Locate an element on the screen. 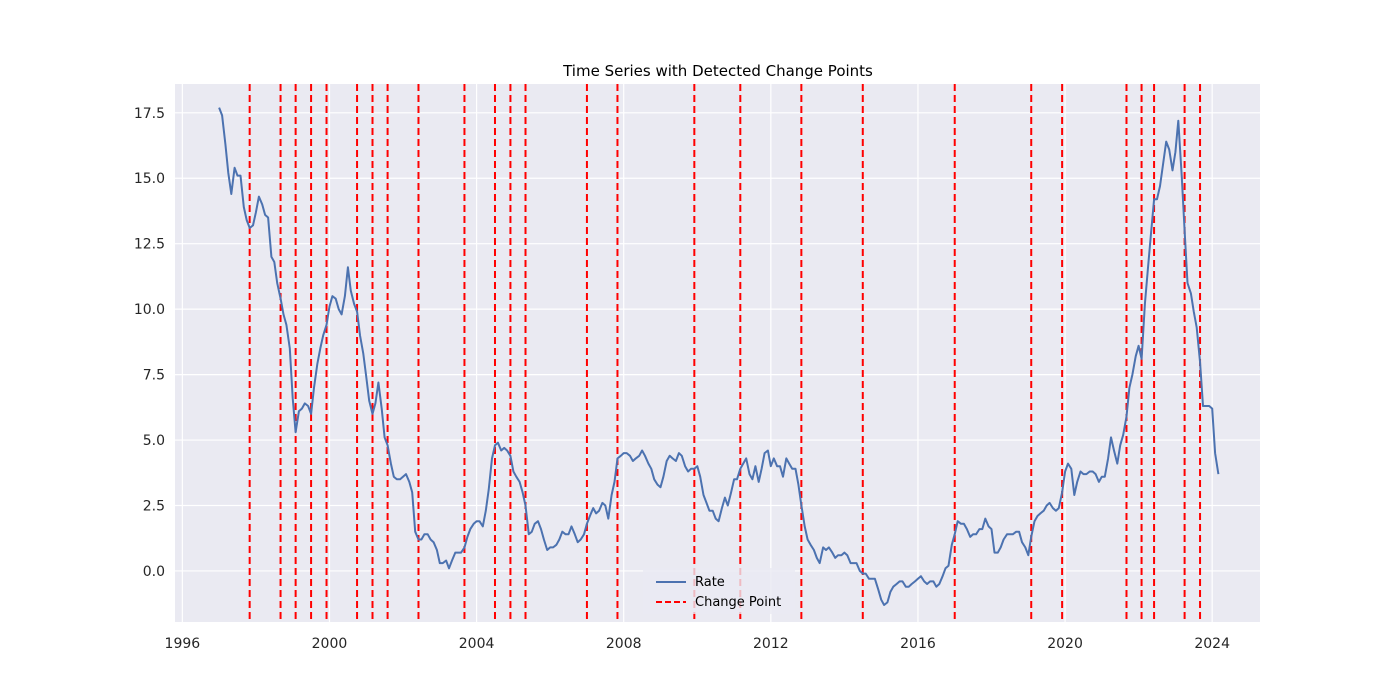  legend-change-point-label: Change Point is located at coordinates (738, 602).